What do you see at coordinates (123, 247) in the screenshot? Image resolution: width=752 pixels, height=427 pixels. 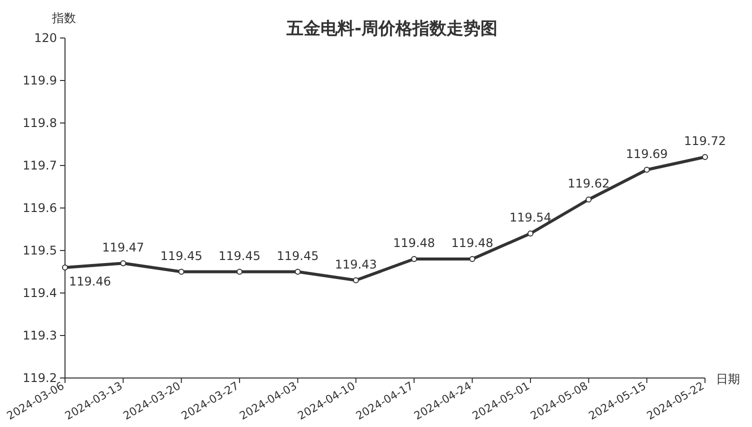 I see `data-label: 119.47` at bounding box center [123, 247].